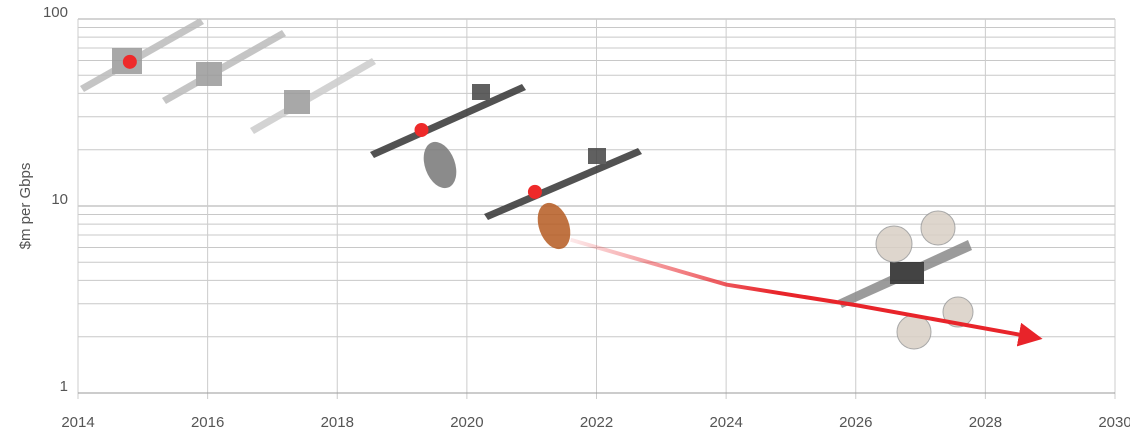 The height and width of the screenshot is (438, 1130). I want to click on x-tick-label: 2030, so click(1114, 422).